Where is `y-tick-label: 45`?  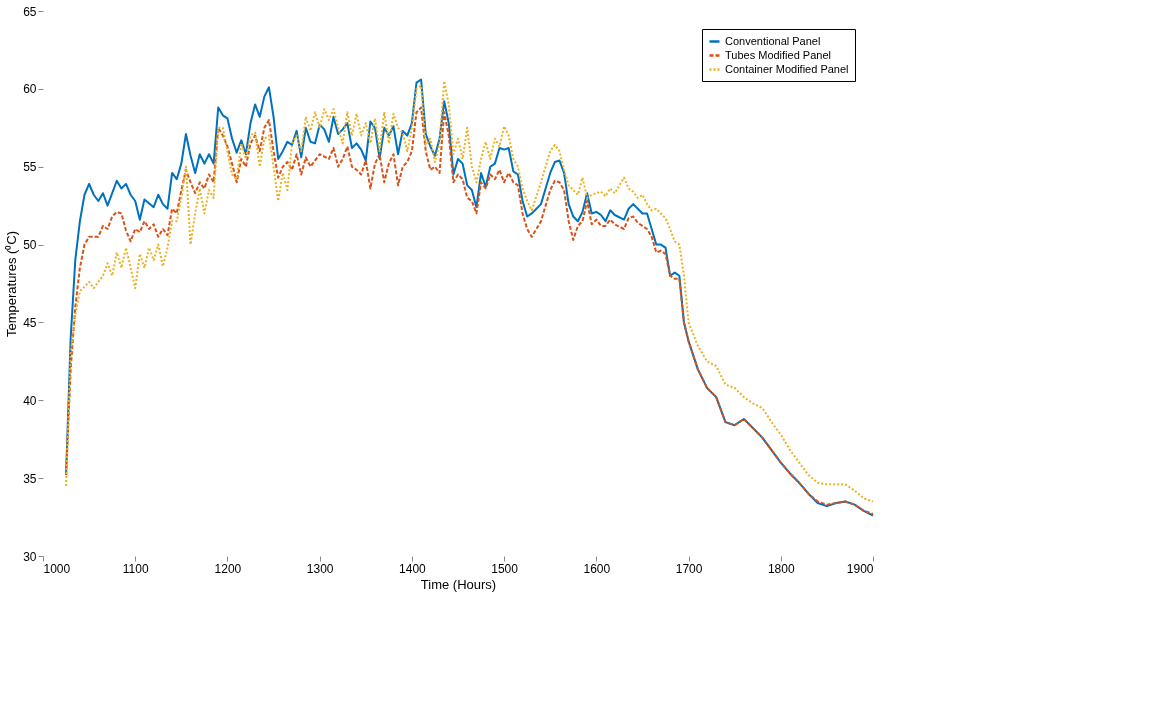 y-tick-label: 45 is located at coordinates (30, 322).